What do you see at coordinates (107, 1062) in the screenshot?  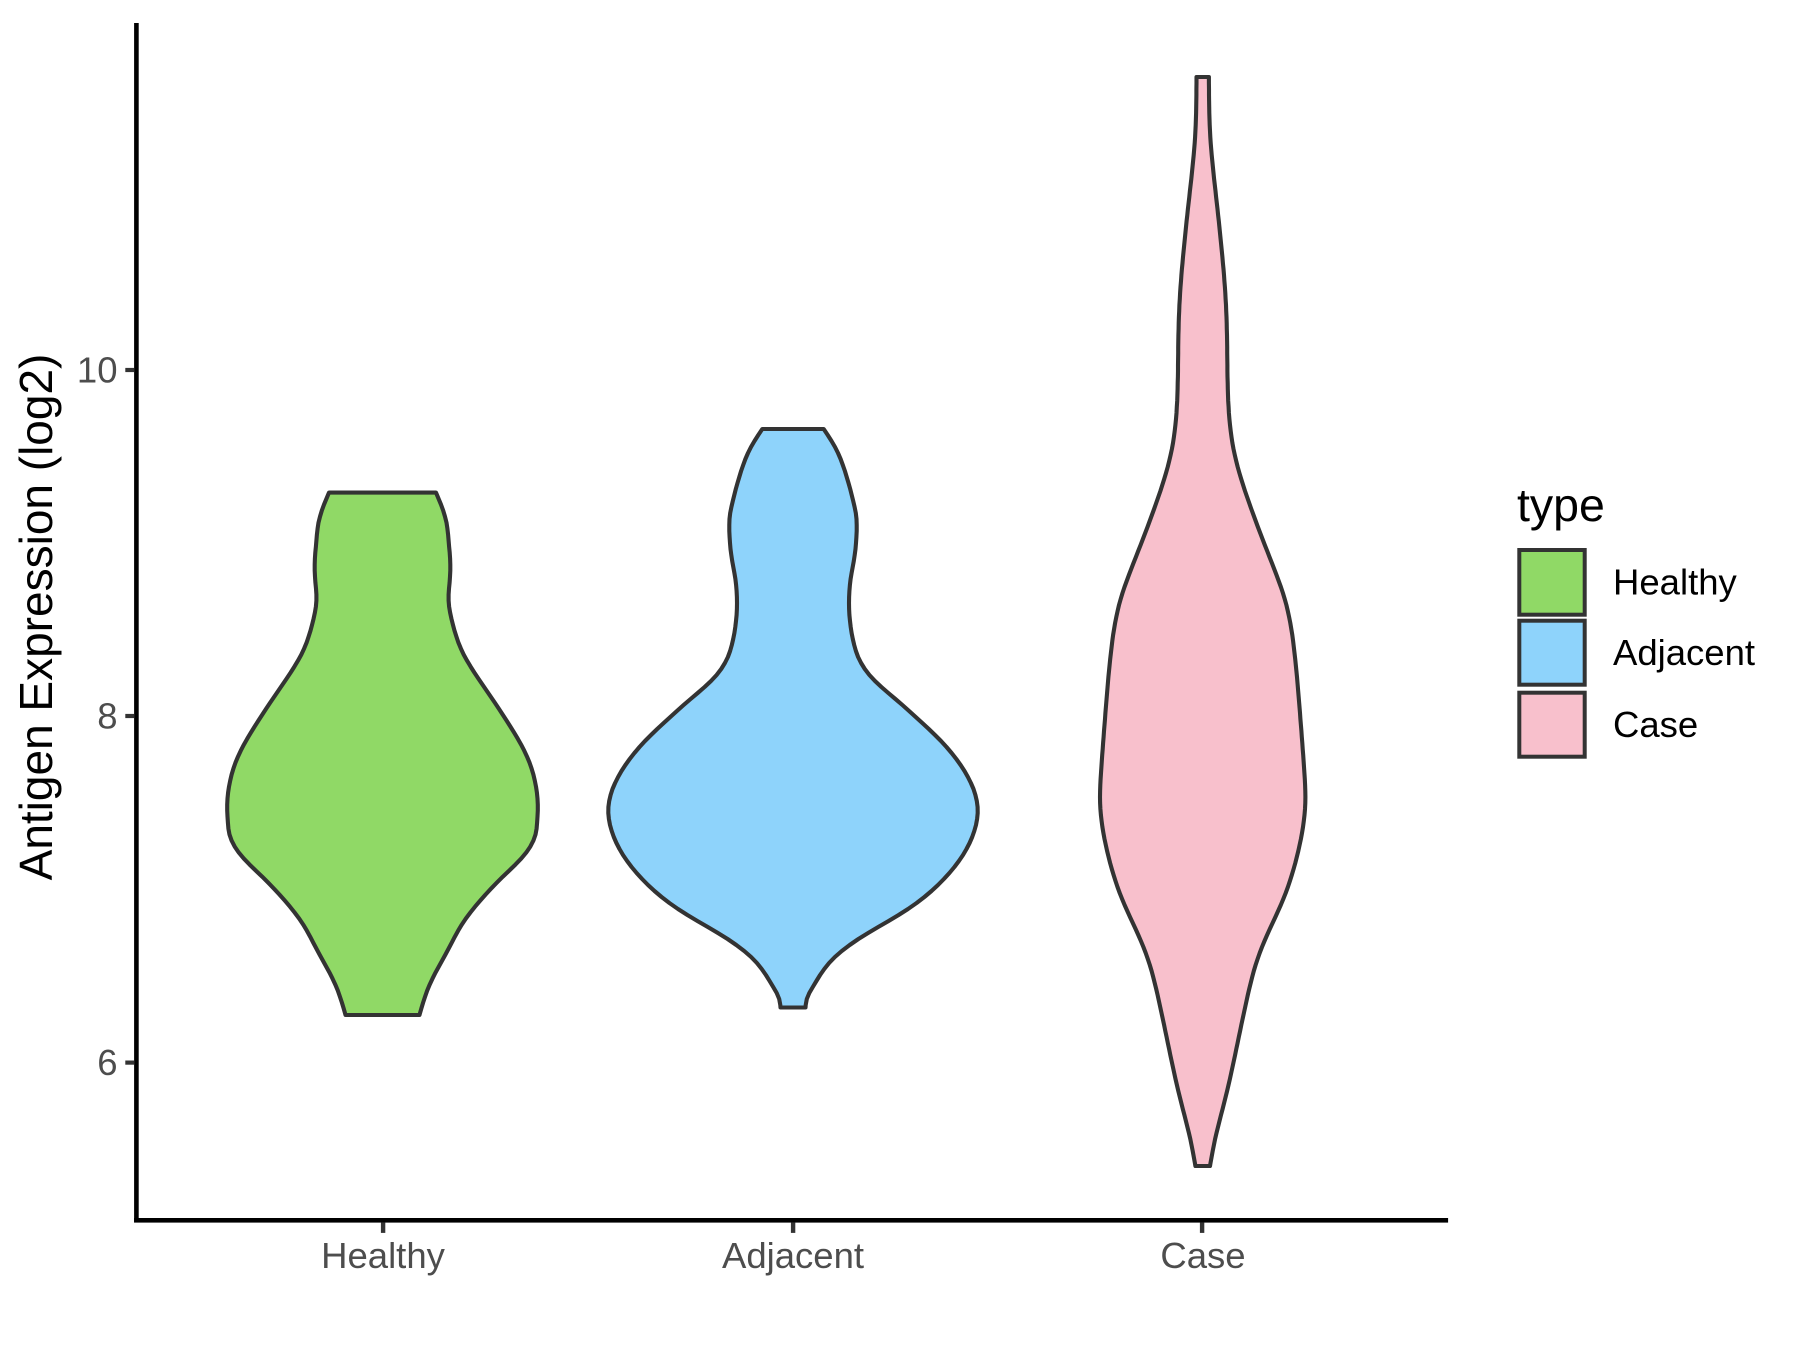 I see `svg-text: 6` at bounding box center [107, 1062].